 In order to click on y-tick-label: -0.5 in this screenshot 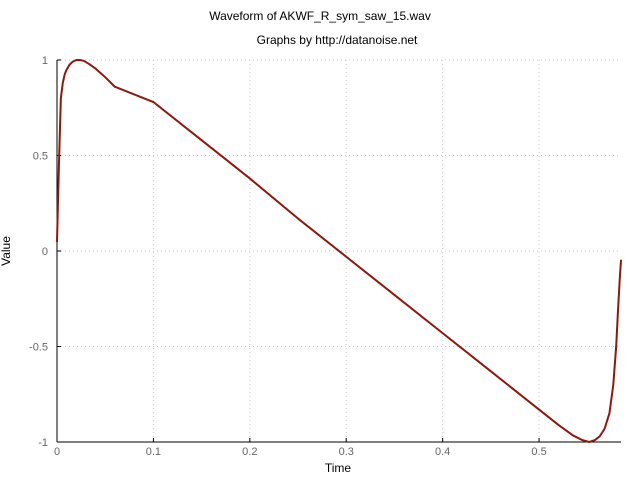, I will do `click(38, 348)`.